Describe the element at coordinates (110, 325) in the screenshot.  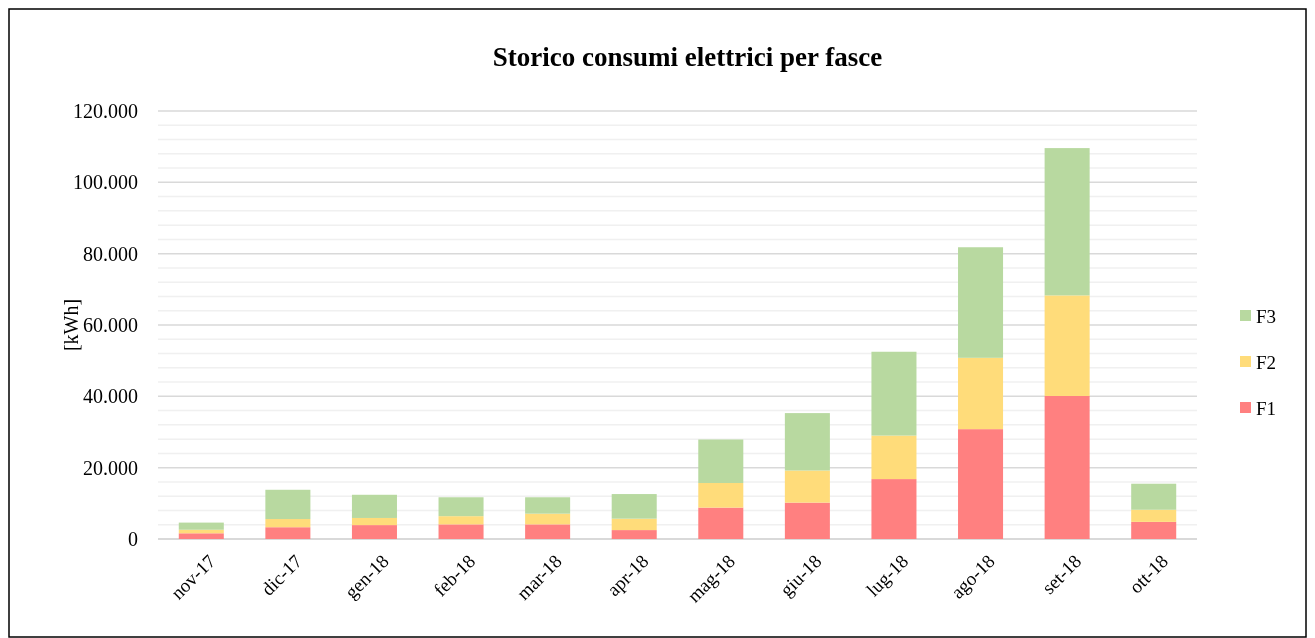
I see `y-tick-label: 60.000` at that location.